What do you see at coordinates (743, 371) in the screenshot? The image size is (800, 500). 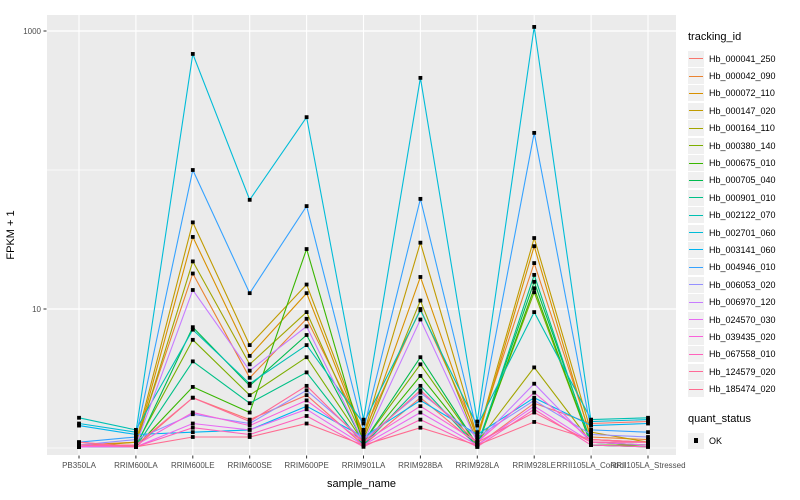 I see `legend-item-Hb_124579_020: Hb_124579_020` at bounding box center [743, 371].